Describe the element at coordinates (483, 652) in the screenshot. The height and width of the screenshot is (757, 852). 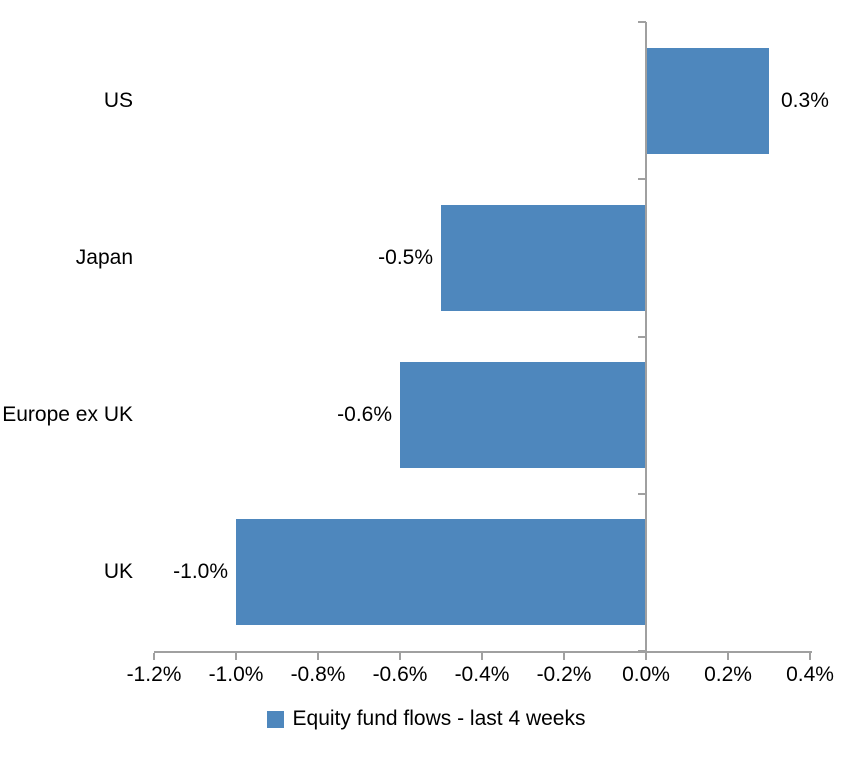
I see `x-axis-line` at that location.